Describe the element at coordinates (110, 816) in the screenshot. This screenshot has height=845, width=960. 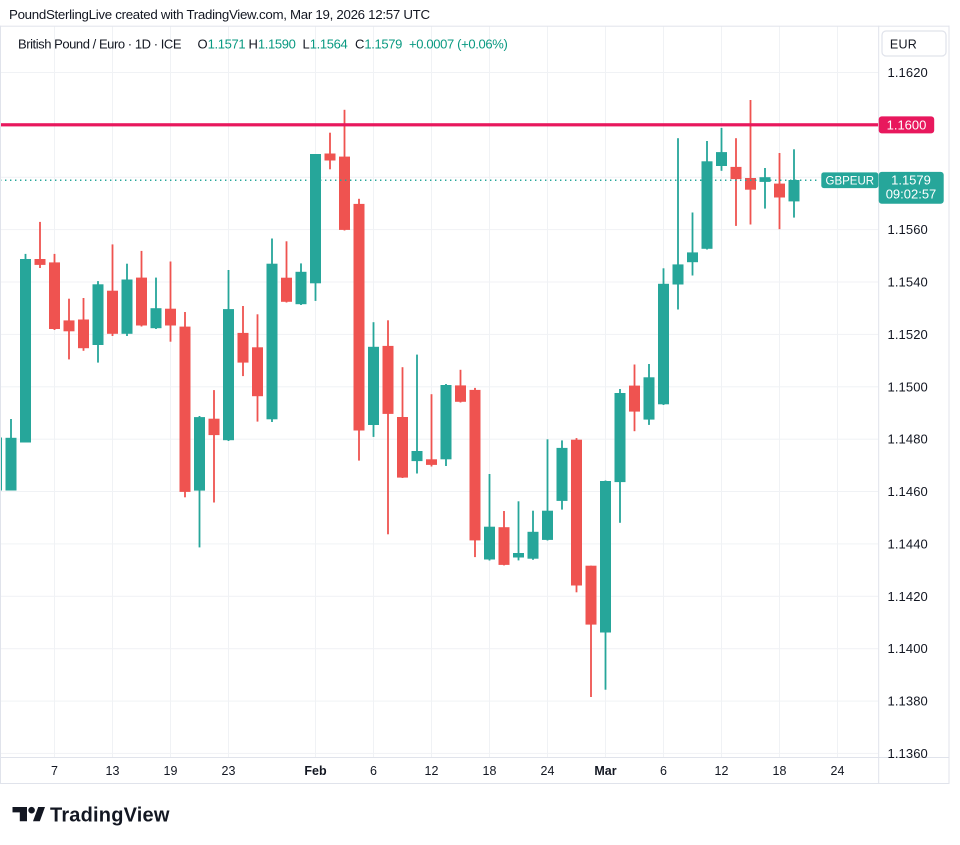
I see `svg-text: TradingView` at that location.